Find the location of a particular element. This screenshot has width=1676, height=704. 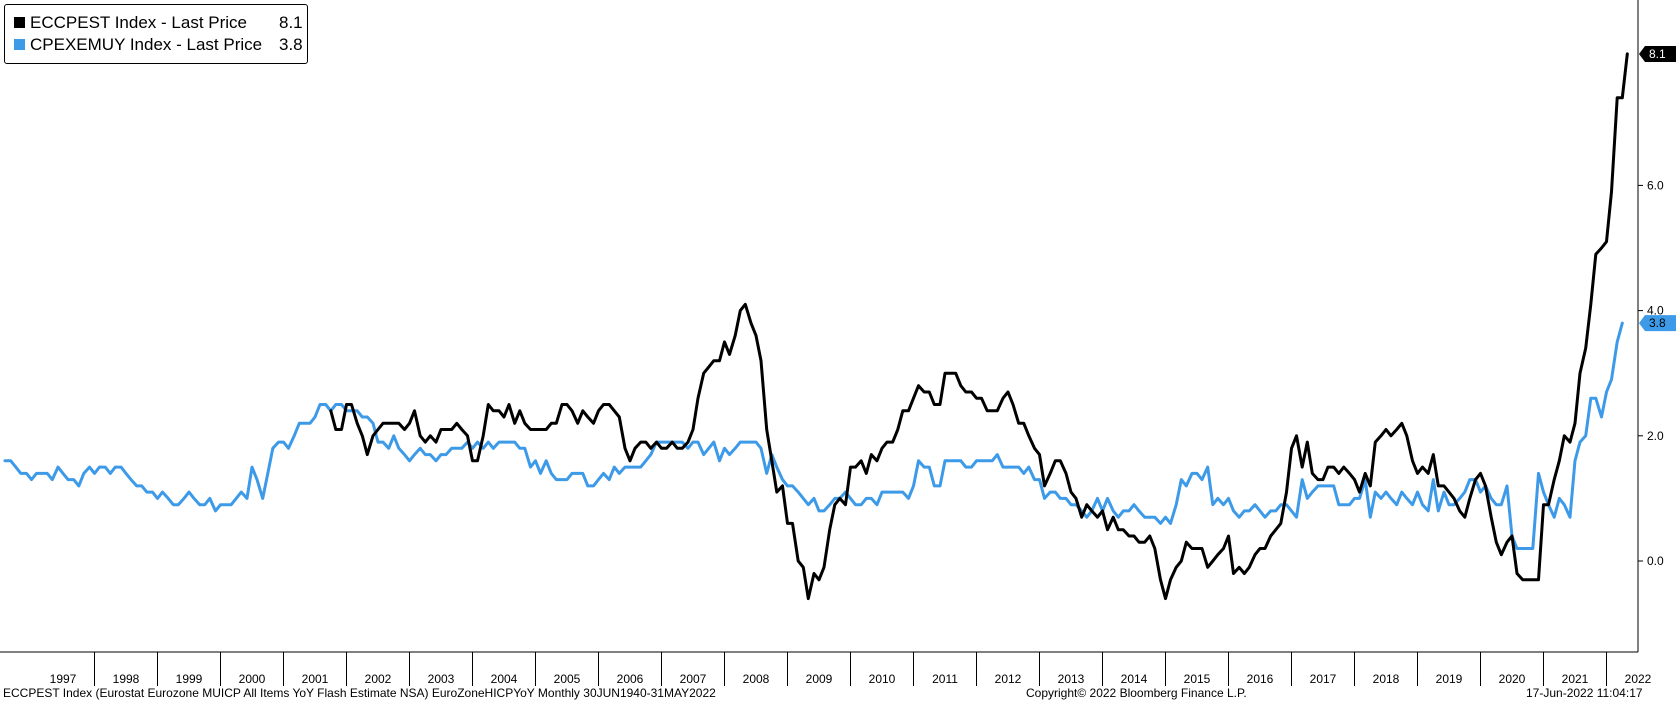

last-price-badge-eccpest is located at coordinates (1657, 53).